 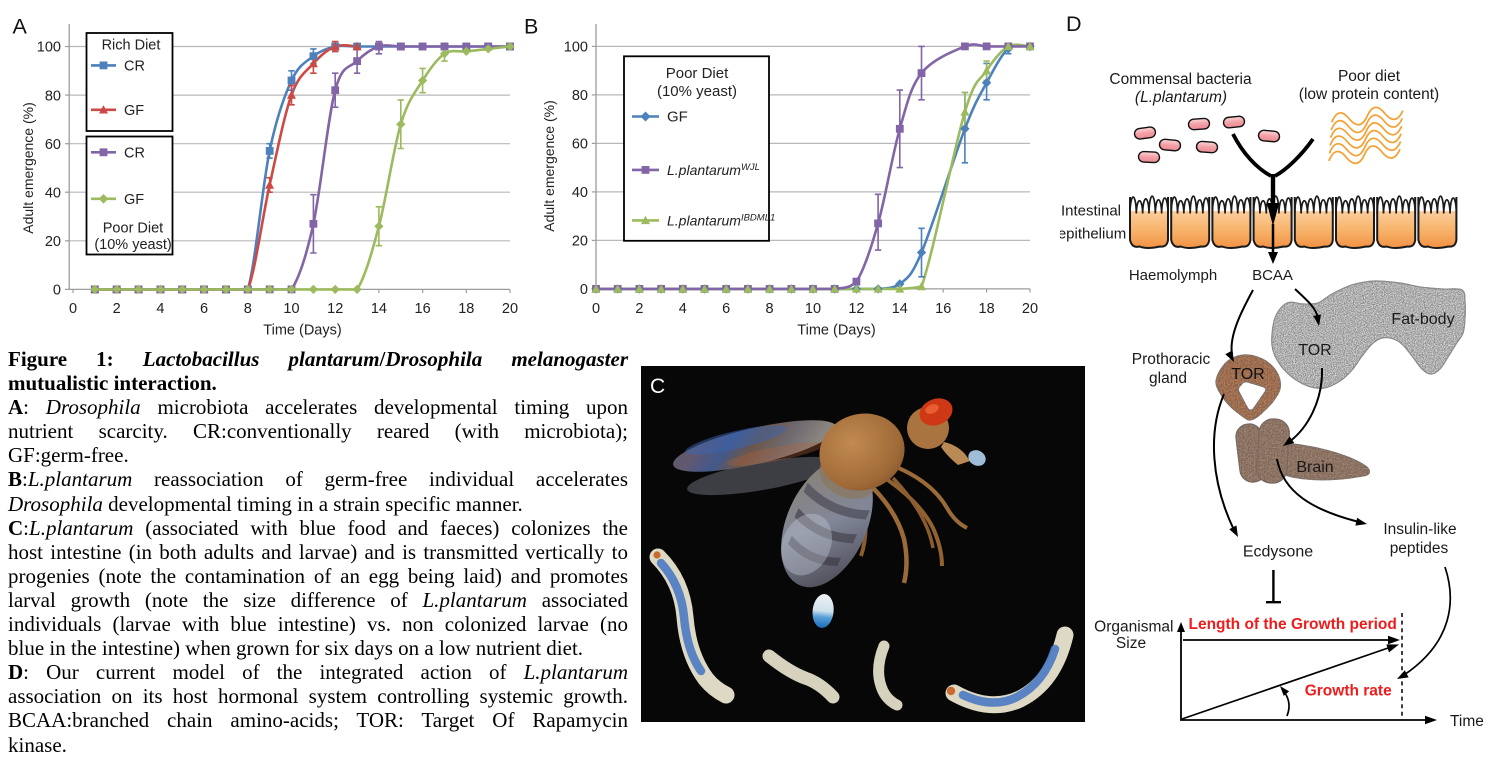 I want to click on svg-text: (L.plantarum), so click(x=1181, y=97).